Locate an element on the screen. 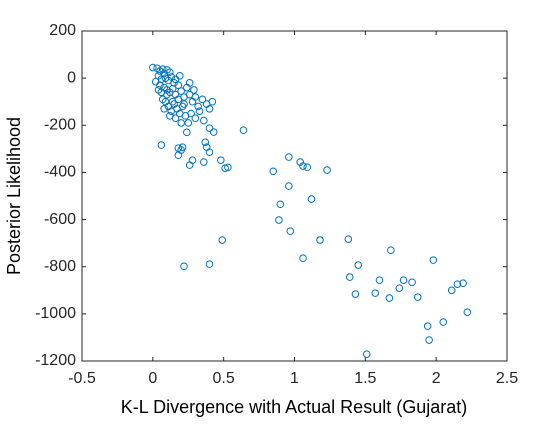 The image size is (560, 425). y-tick-label: -1200 is located at coordinates (55, 360).